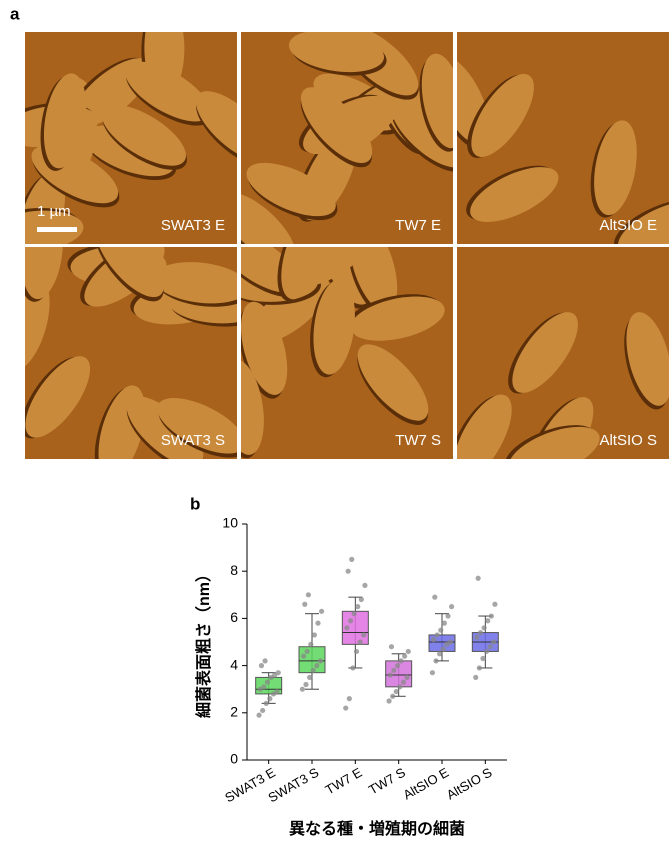 The height and width of the screenshot is (857, 670). Describe the element at coordinates (418, 225) in the screenshot. I see `image-label: TW7 E` at that location.